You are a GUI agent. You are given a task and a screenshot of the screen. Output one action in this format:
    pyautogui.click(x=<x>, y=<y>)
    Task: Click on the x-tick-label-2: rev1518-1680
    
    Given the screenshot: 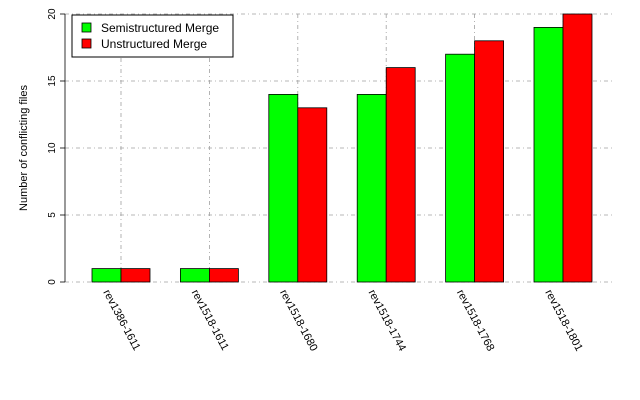 What is the action you would take?
    pyautogui.click(x=298, y=321)
    